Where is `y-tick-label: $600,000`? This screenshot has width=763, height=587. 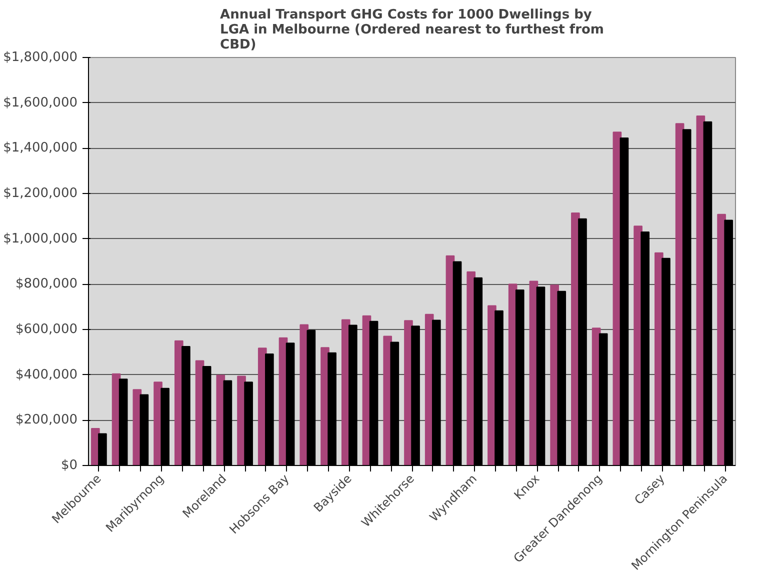 y-tick-label: $600,000 is located at coordinates (46, 329).